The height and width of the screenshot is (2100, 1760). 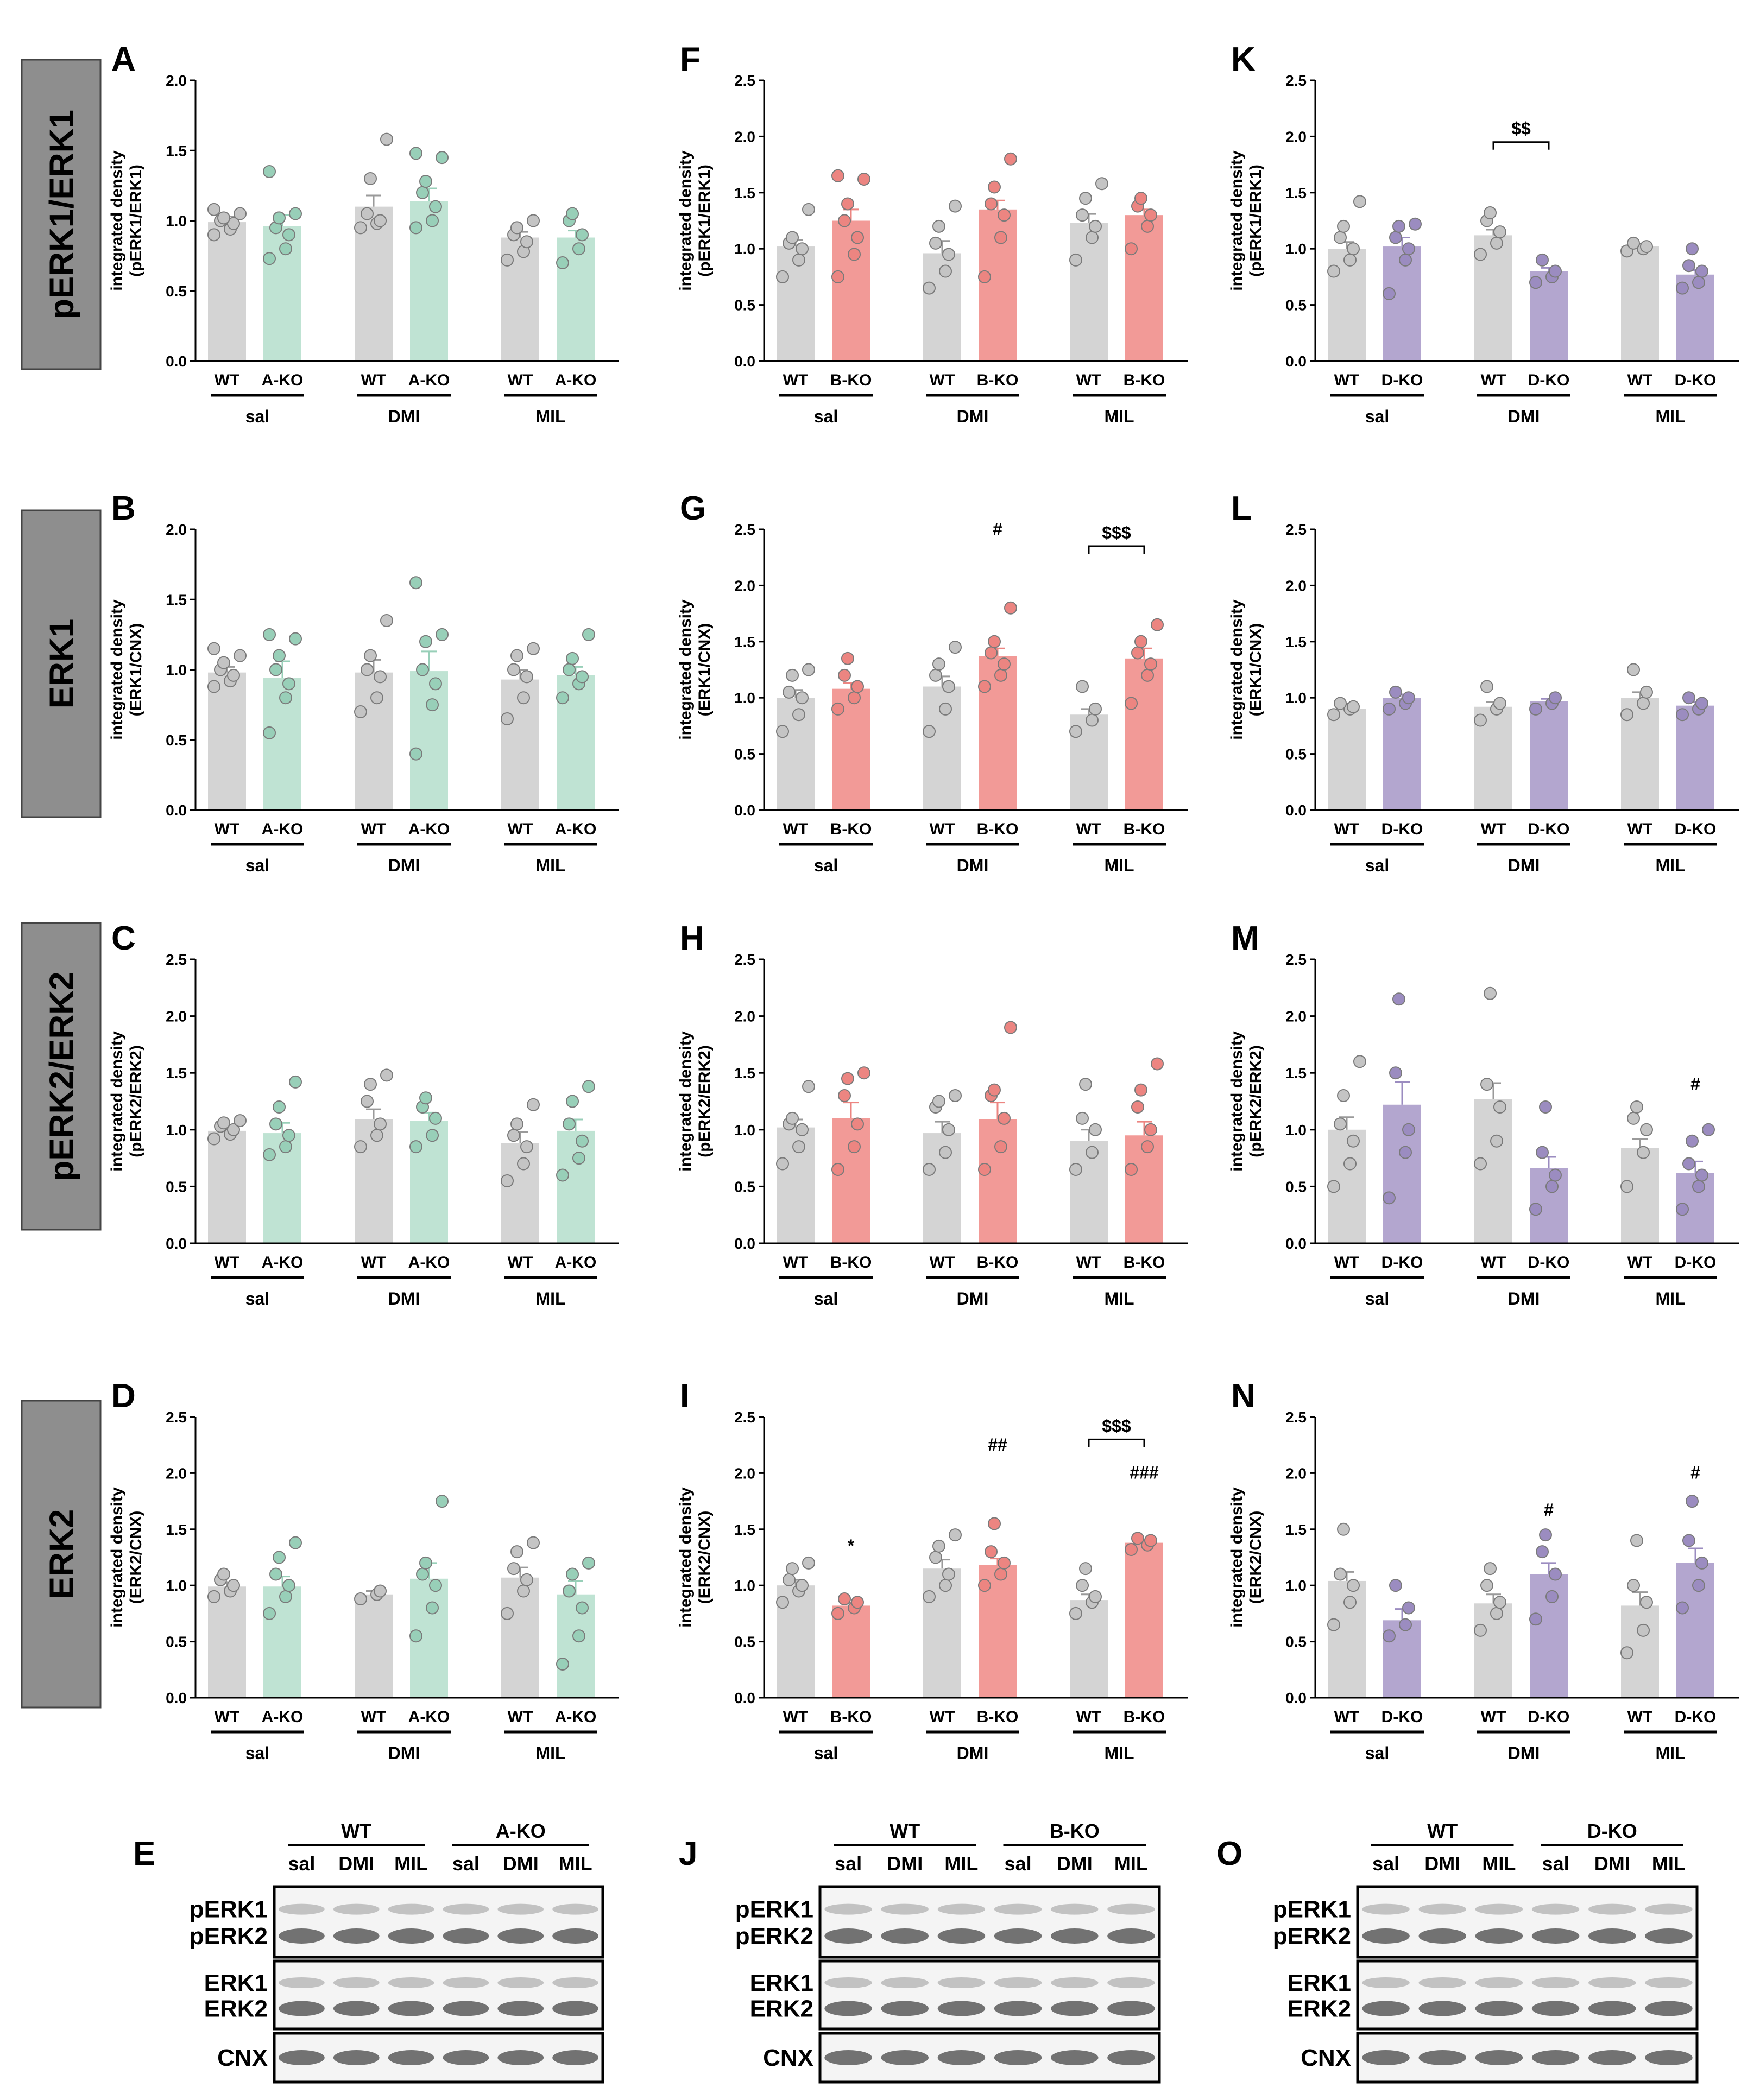 What do you see at coordinates (177, 80) in the screenshot?
I see `y-tick-label: 2.0` at bounding box center [177, 80].